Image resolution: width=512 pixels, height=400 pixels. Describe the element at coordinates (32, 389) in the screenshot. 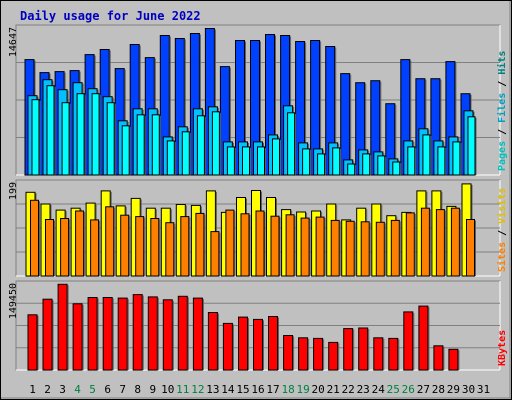

I see `x-tick-label: 1` at that location.